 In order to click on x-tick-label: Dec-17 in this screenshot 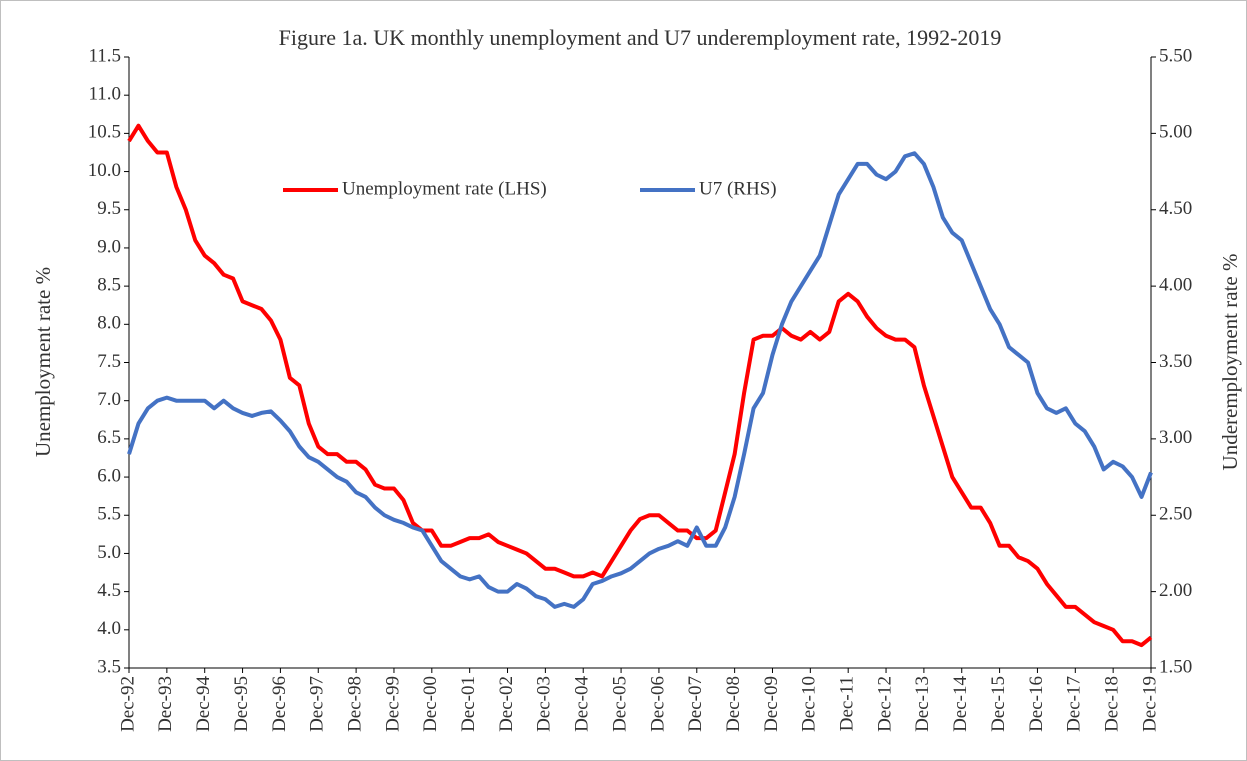, I will do `click(1074, 704)`.